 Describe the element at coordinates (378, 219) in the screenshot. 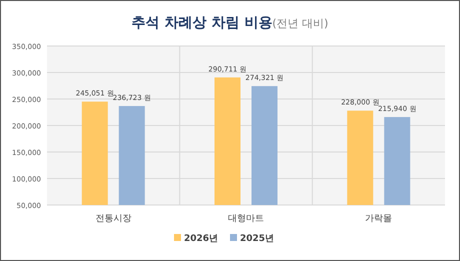

I see `x-tick-label: 가락몰` at that location.